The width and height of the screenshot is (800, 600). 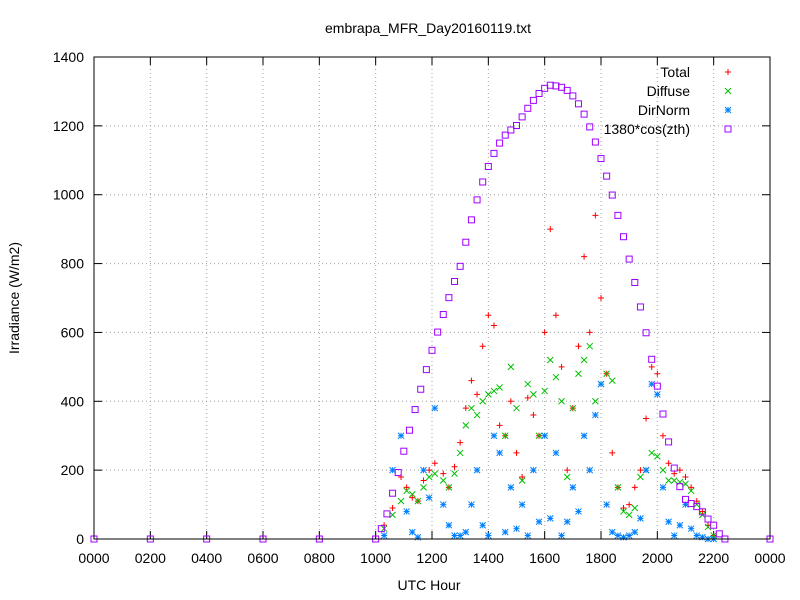 I want to click on y-tick-label: 400, so click(x=73, y=401).